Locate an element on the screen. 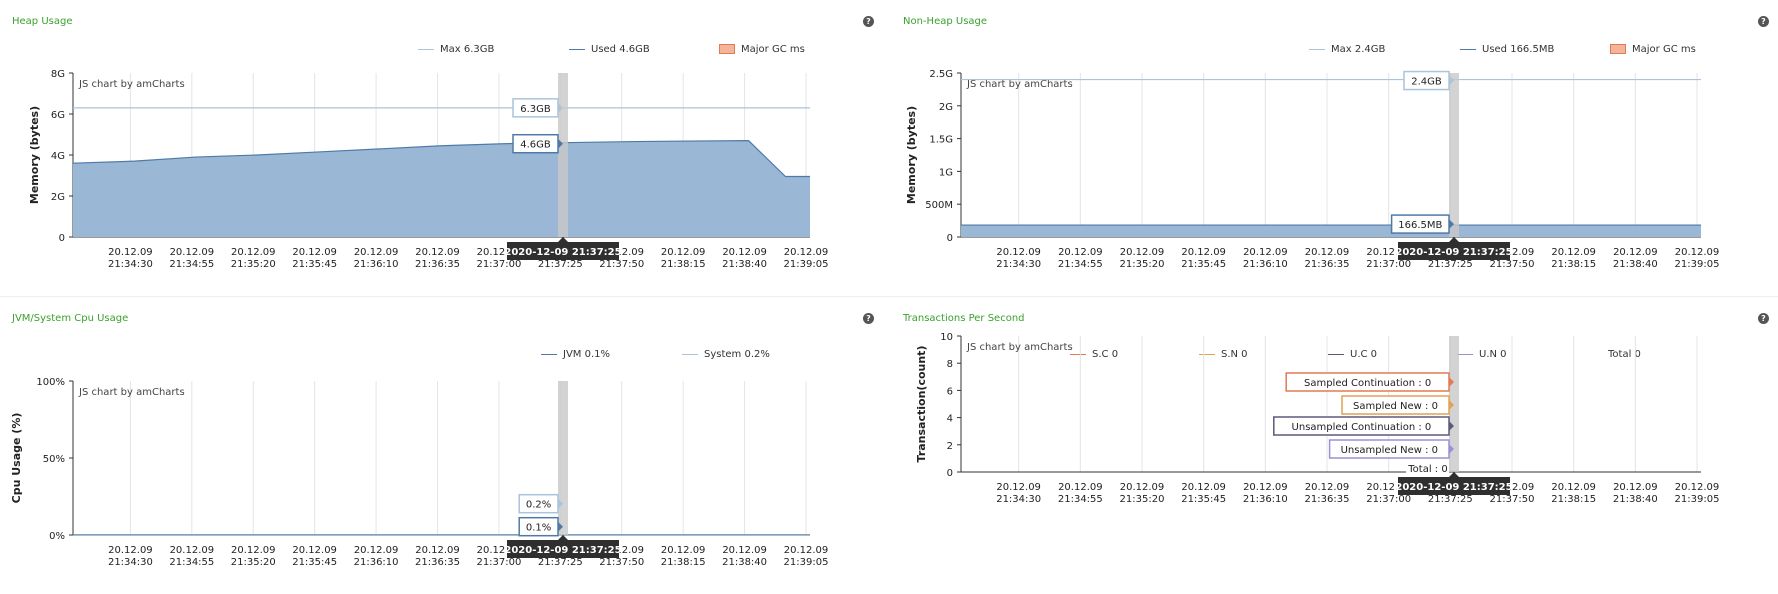 This screenshot has height=594, width=1778. y-tick-label: 500M is located at coordinates (939, 205).